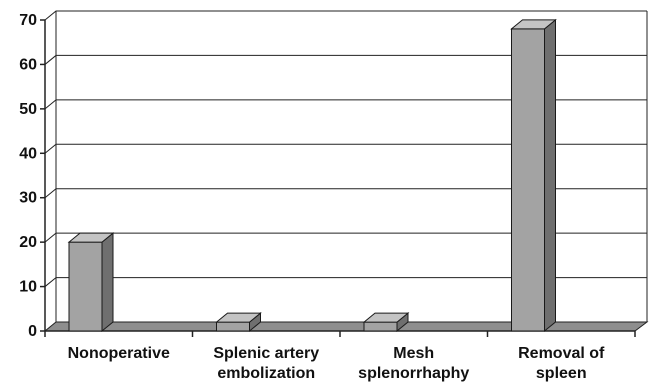 Image resolution: width=650 pixels, height=385 pixels. I want to click on y-tick-label: 10, so click(28, 287).